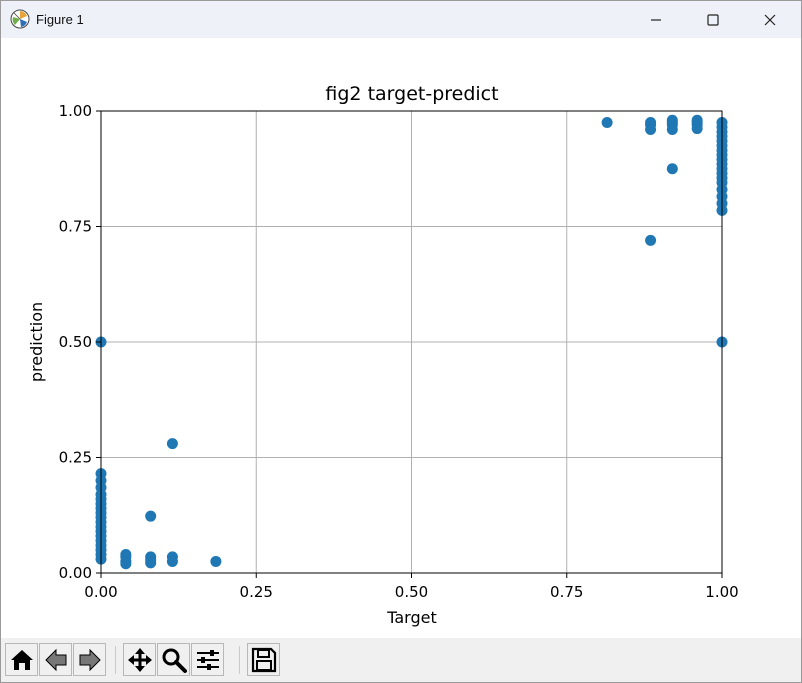 The height and width of the screenshot is (683, 802). I want to click on back-button, so click(55, 659).